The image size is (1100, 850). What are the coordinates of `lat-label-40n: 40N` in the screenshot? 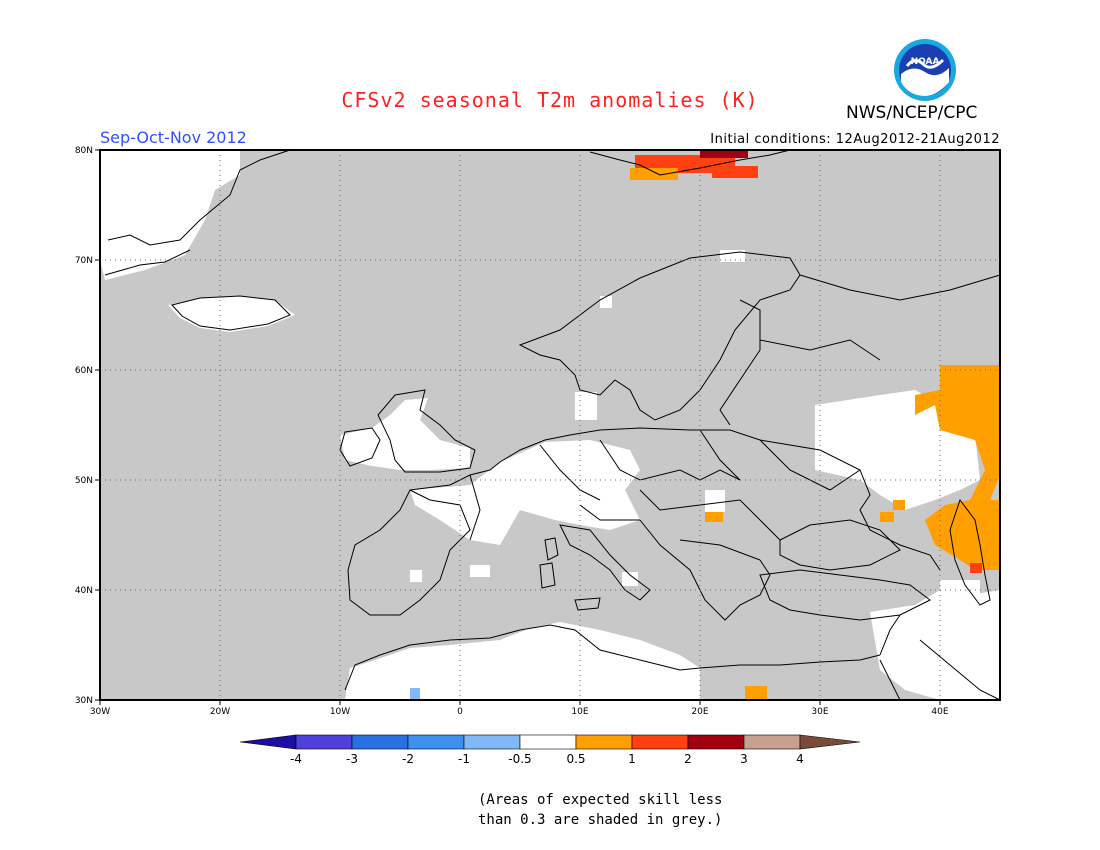 It's located at (84, 591).